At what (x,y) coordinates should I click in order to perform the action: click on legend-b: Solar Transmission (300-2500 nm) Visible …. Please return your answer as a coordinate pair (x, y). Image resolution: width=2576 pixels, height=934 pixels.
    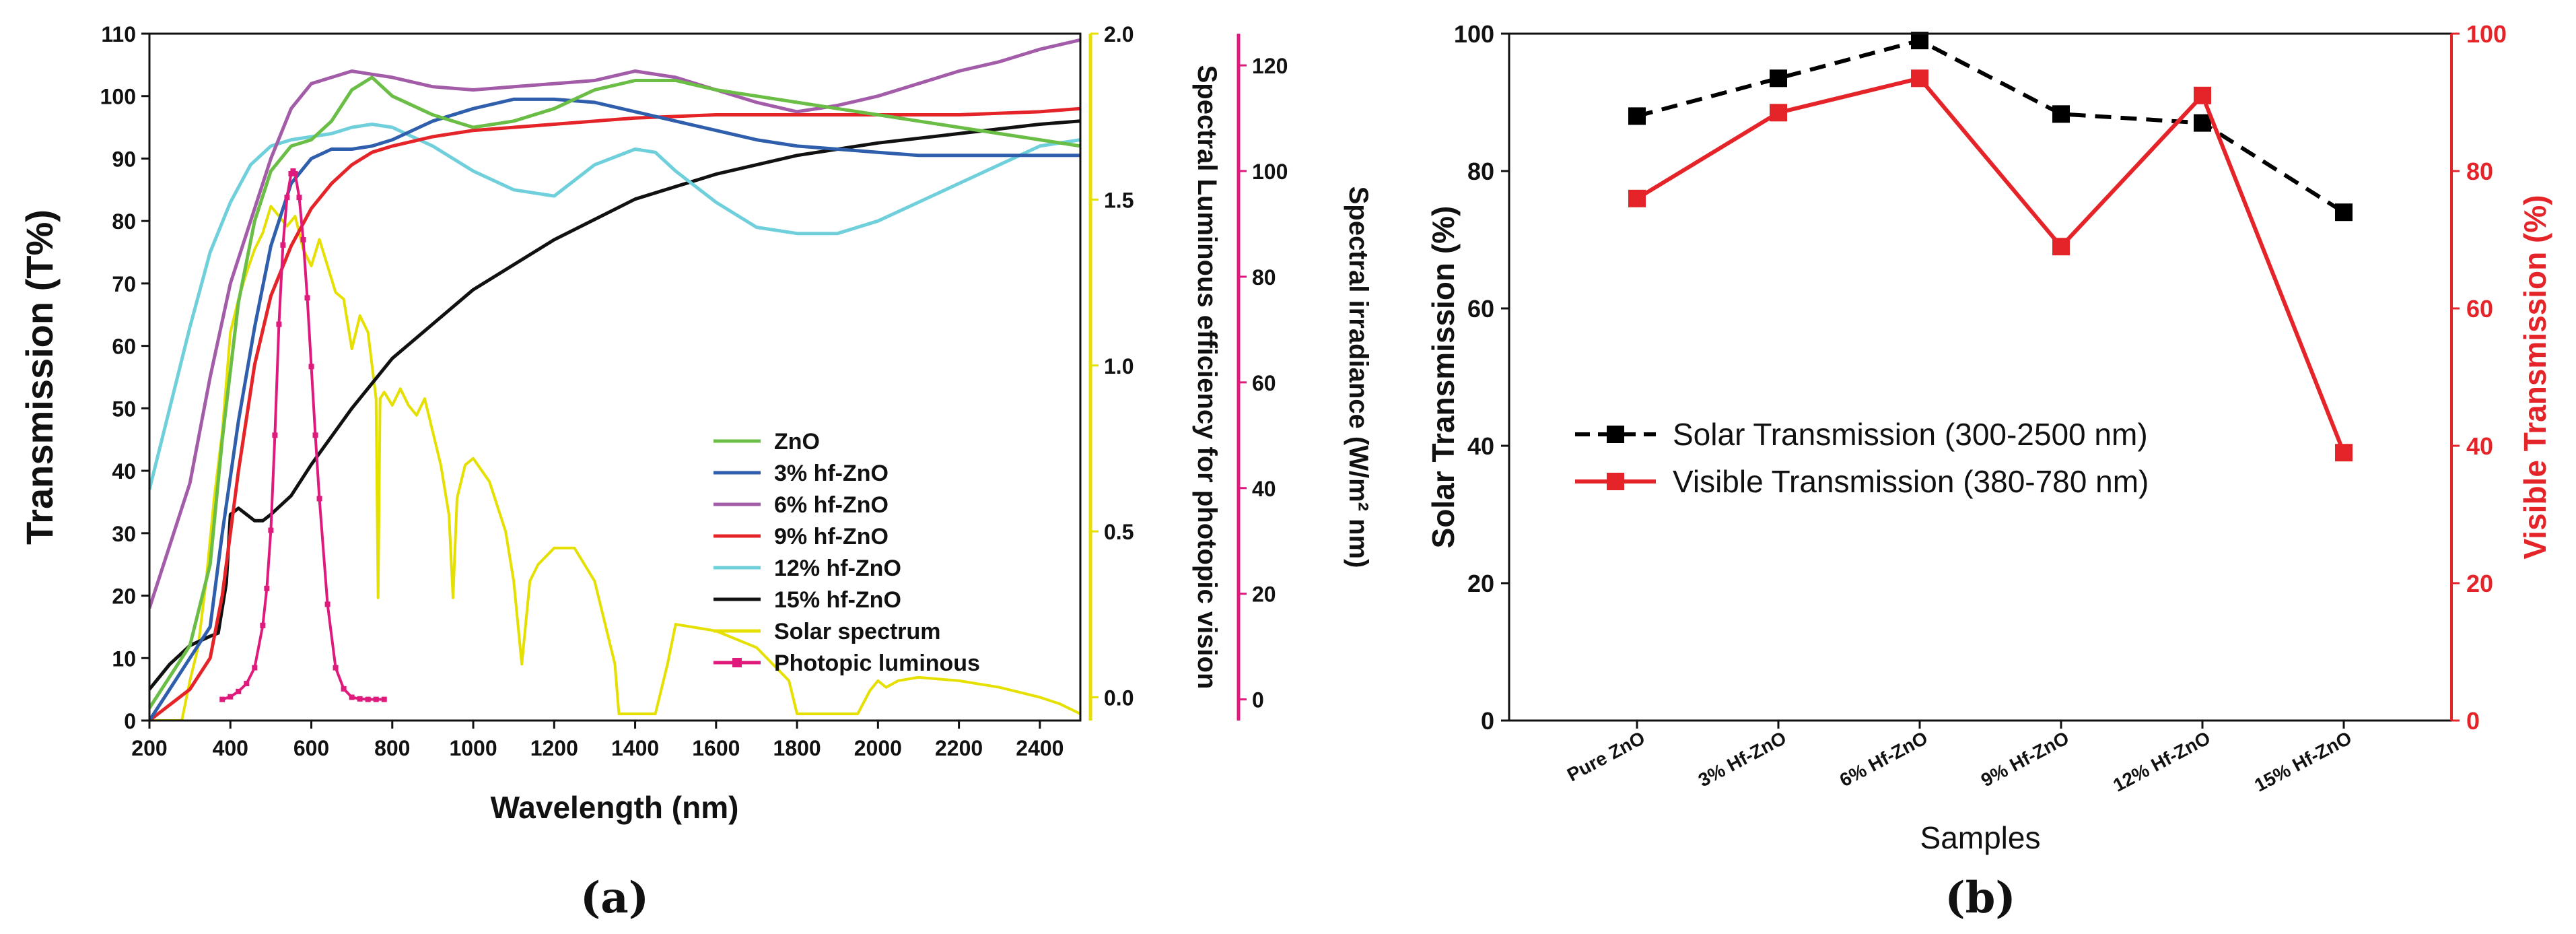
    Looking at the image, I should click on (1862, 458).